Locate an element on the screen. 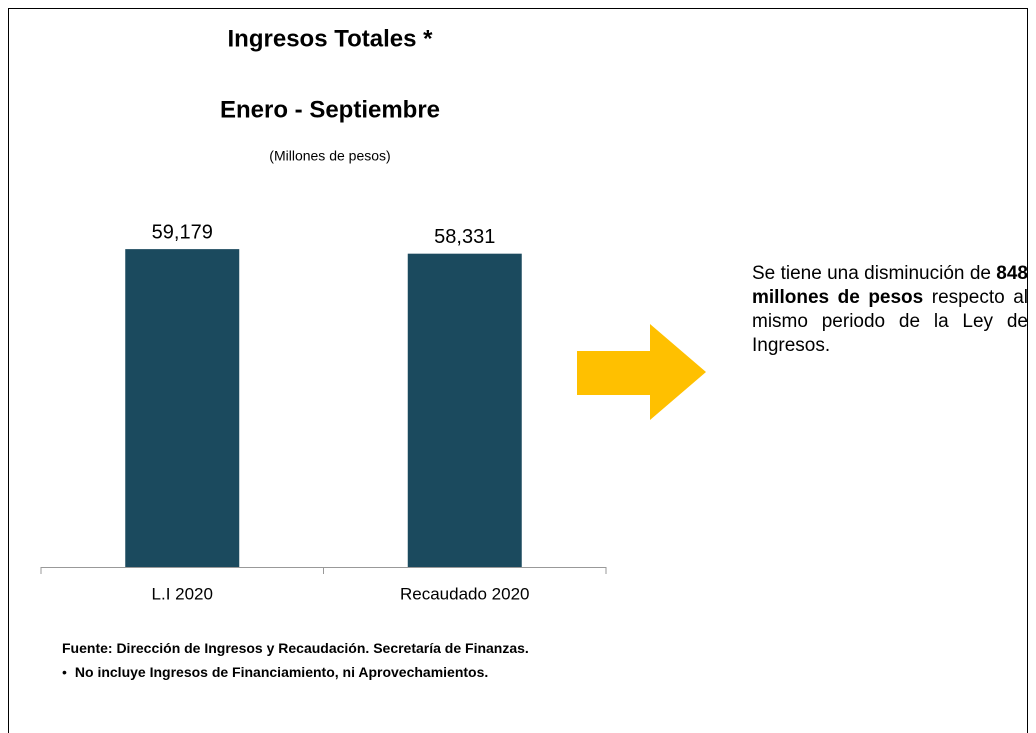  chart-subtitle: Enero - Septiembre is located at coordinates (330, 109).